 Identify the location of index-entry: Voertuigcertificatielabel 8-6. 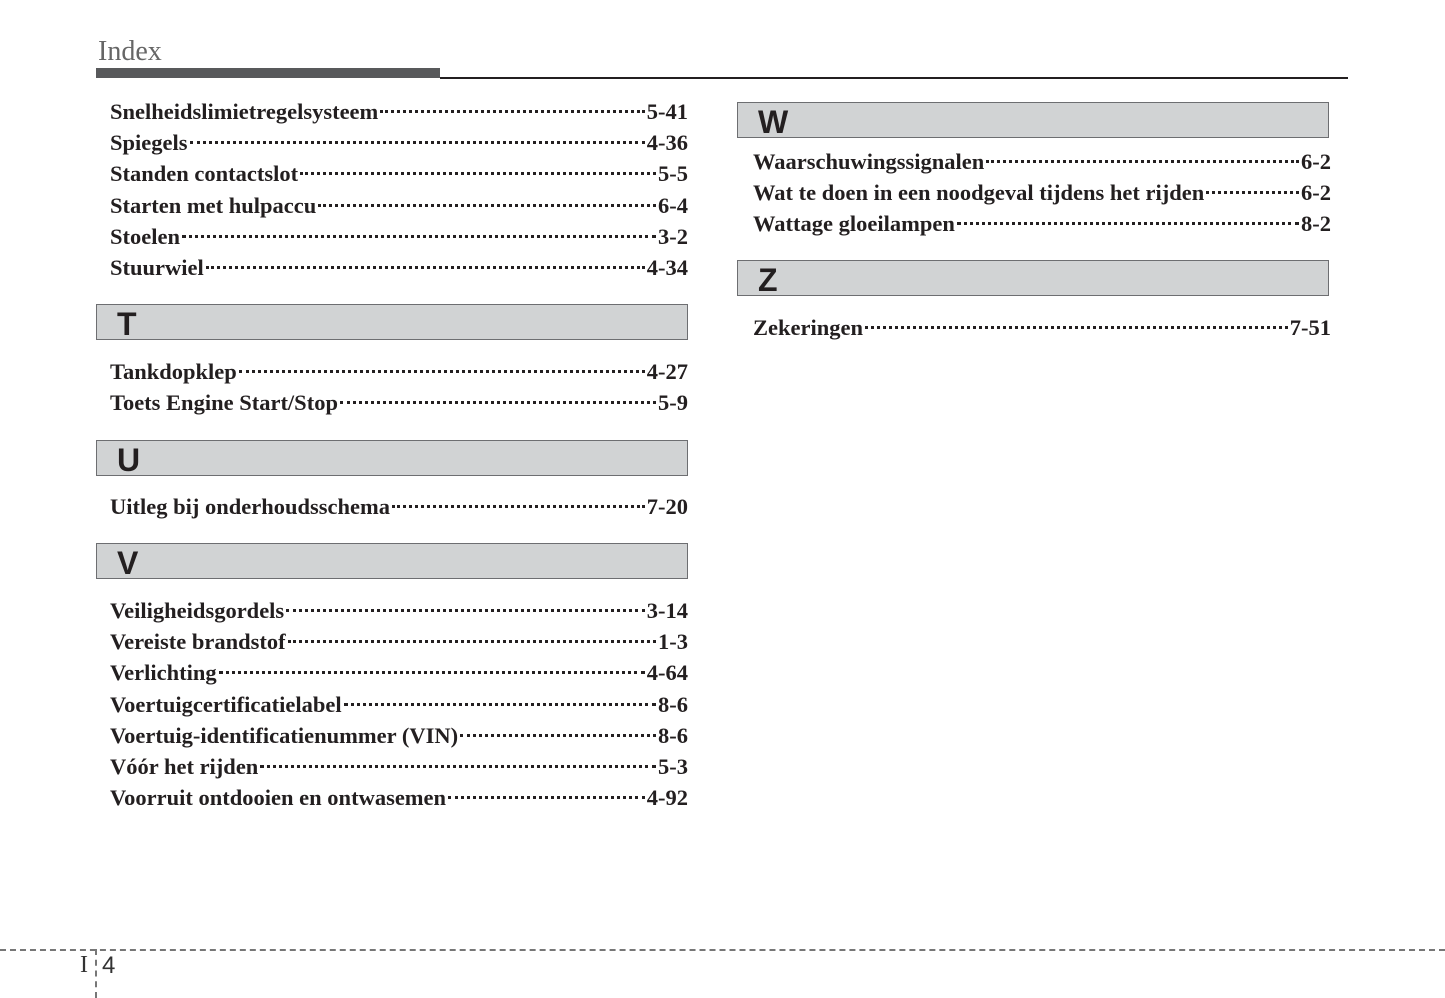
(399, 704).